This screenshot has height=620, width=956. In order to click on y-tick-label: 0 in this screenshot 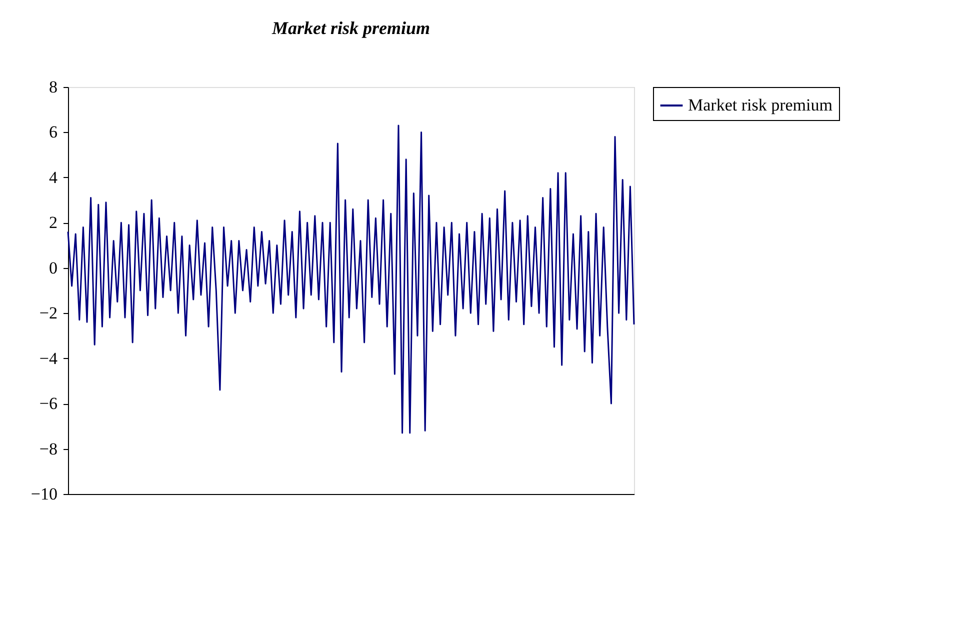, I will do `click(53, 268)`.